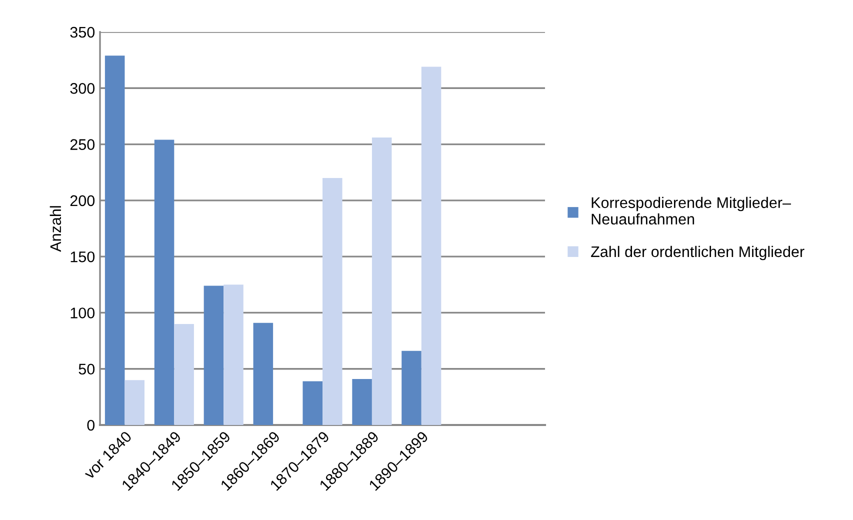  Describe the element at coordinates (82, 32) in the screenshot. I see `y-tick-label: 350` at that location.